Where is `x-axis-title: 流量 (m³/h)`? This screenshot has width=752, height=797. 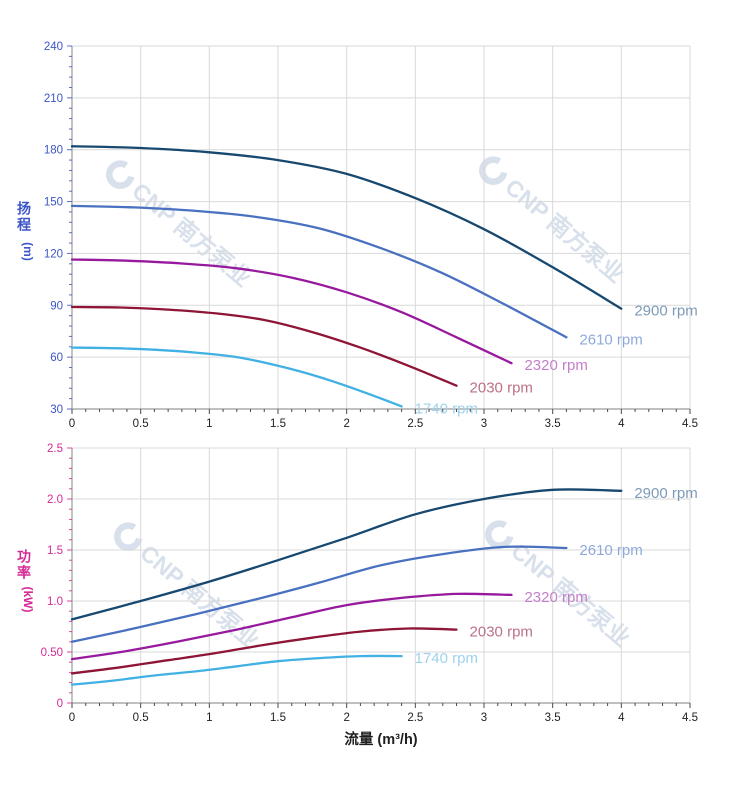 x-axis-title: 流量 (m³/h) is located at coordinates (380, 739).